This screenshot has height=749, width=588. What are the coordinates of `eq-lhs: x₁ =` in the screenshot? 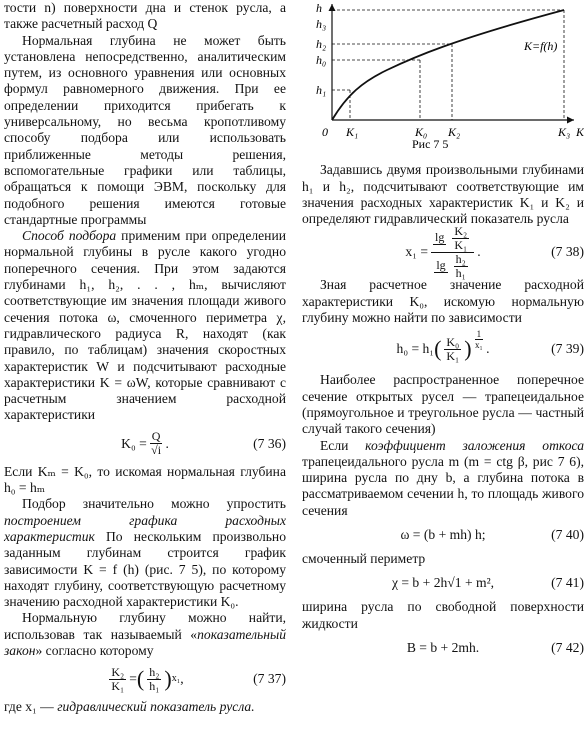 It's located at (416, 252).